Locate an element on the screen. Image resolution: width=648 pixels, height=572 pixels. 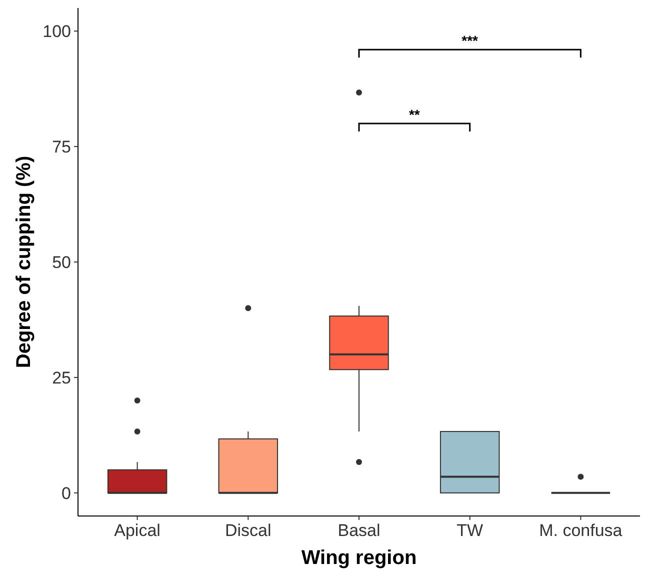
y-tick-label: 25 is located at coordinates (61, 378).